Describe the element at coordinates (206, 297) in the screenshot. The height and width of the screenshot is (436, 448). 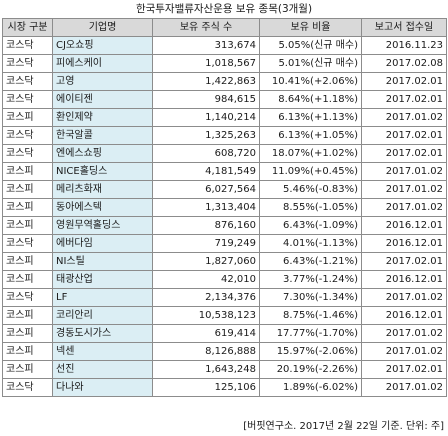
I see `cell-shares: 2,134,376` at that location.